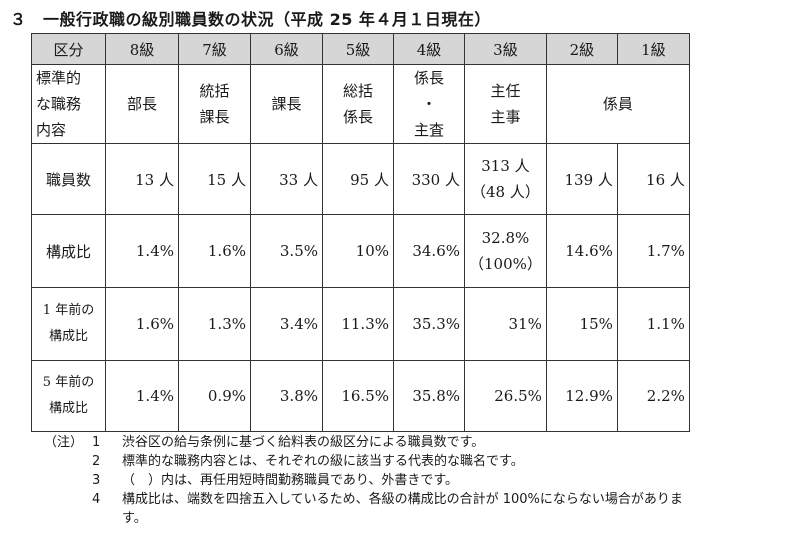 The image size is (791, 547). What do you see at coordinates (581, 324) in the screenshot?
I see `ratio-1yr-grade-2: 15%` at bounding box center [581, 324].